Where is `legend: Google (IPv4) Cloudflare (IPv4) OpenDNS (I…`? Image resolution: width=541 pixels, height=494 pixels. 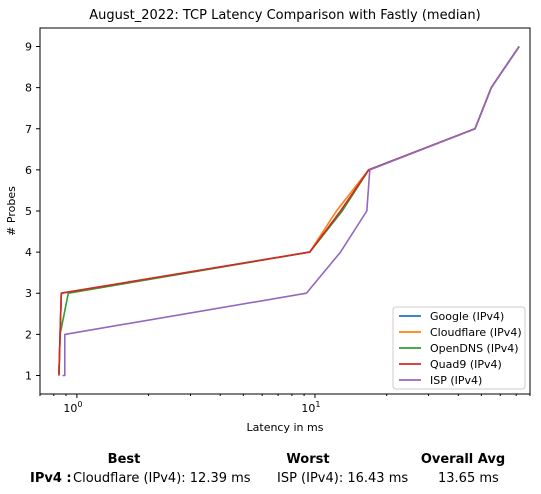
legend: Google (IPv4) Cloudflare (IPv4) OpenDNS (I… is located at coordinates (459, 348).